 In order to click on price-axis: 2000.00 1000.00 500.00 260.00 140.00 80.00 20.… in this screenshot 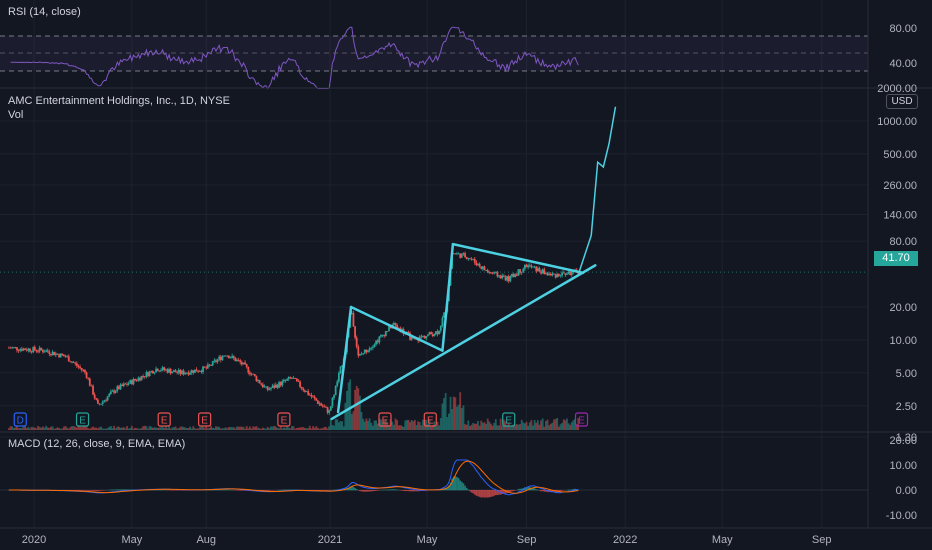, I will do `click(897, 263)`.